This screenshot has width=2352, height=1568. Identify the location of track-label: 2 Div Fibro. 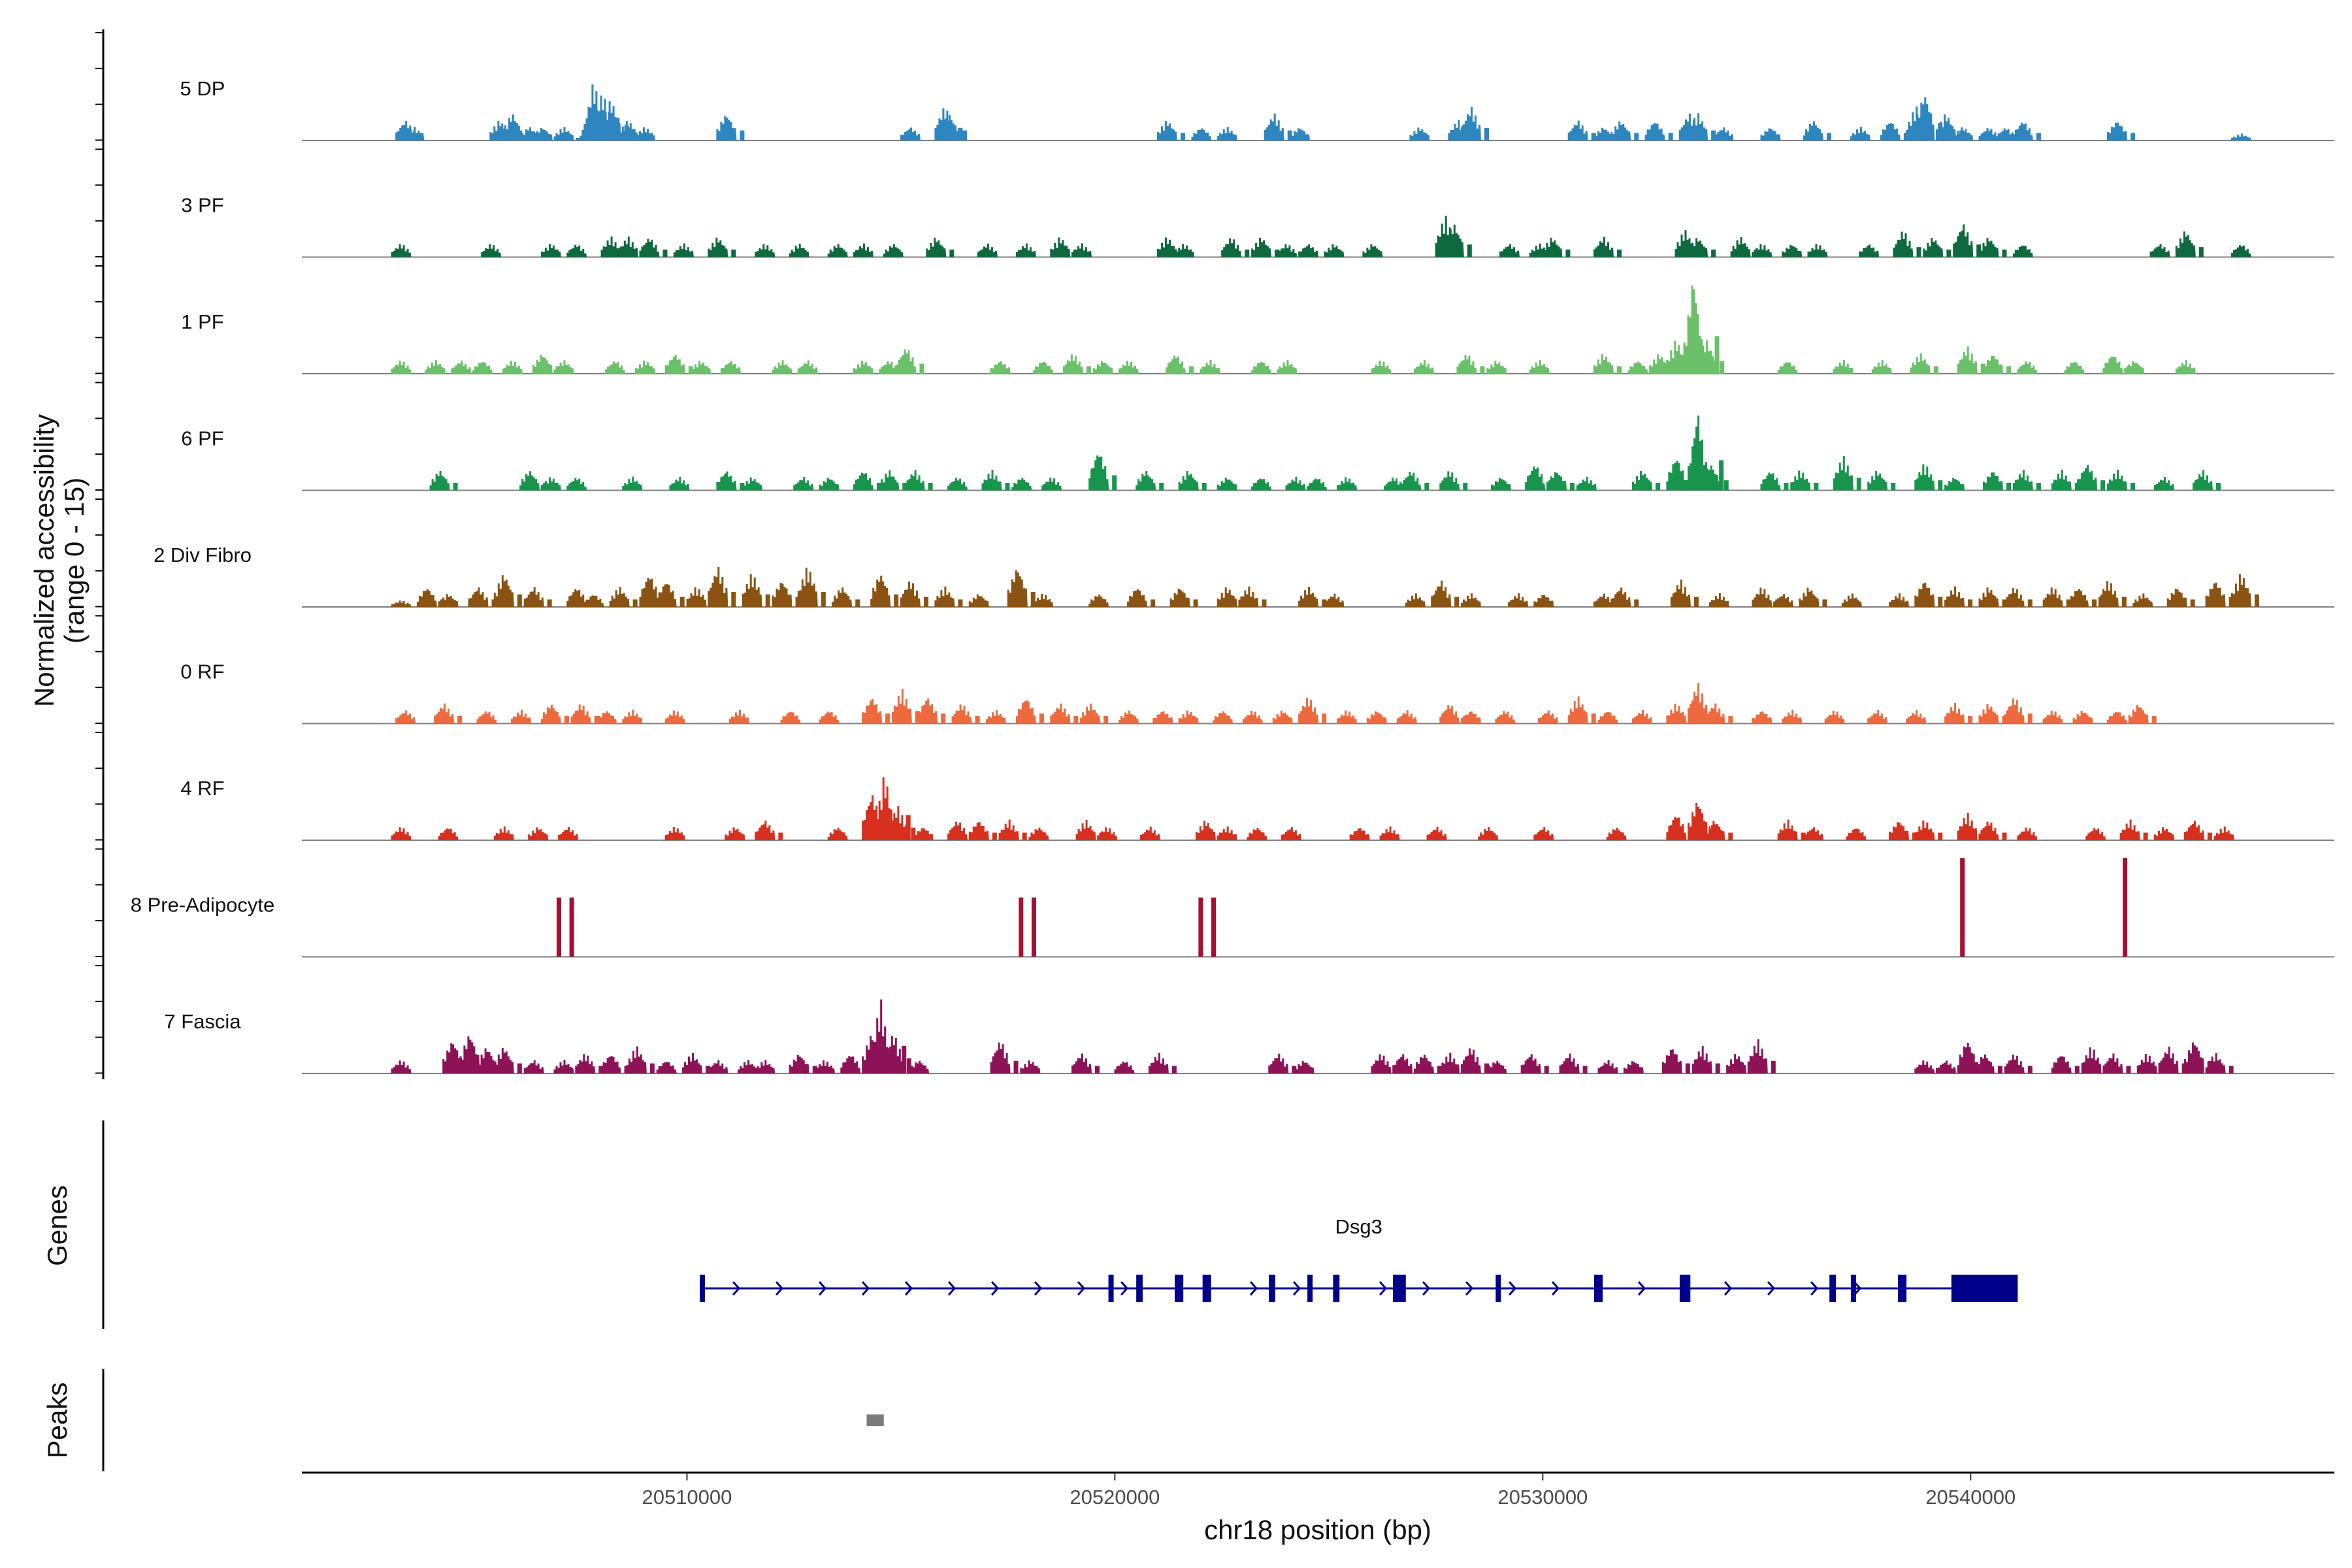
(203, 555).